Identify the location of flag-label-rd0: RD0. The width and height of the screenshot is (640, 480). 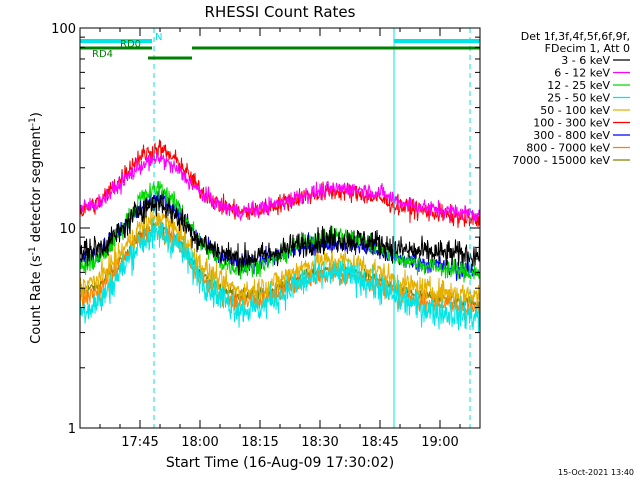
(130, 44).